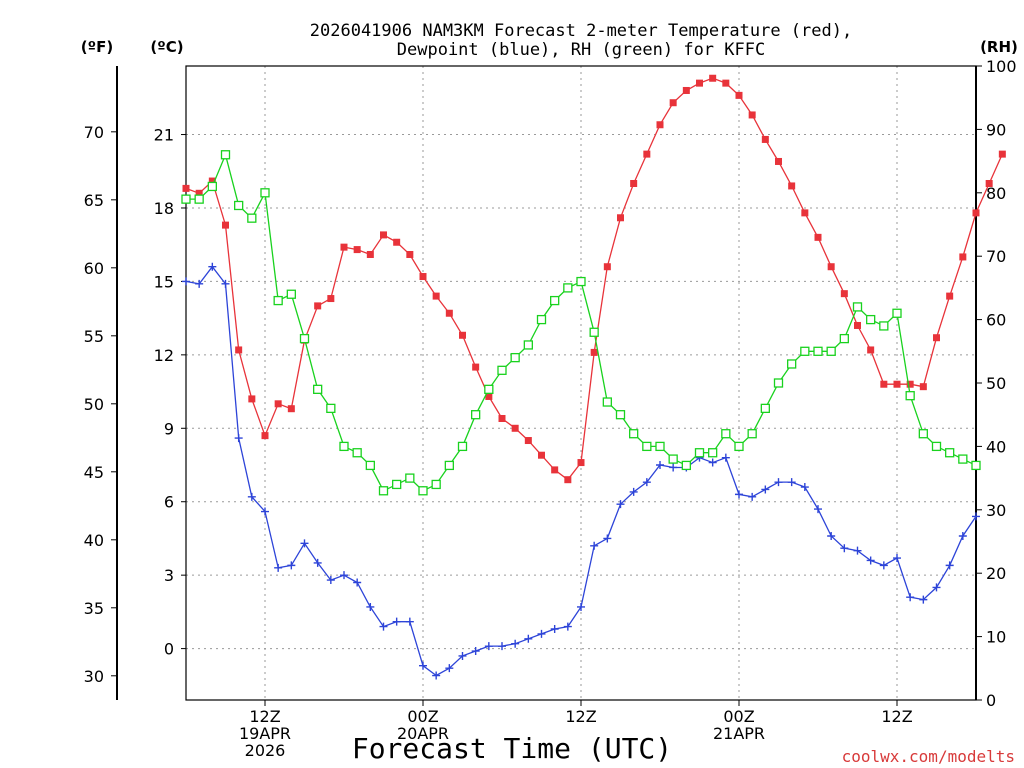 The width and height of the screenshot is (1024, 768). I want to click on rh-unit-label: (RH), so click(999, 47).